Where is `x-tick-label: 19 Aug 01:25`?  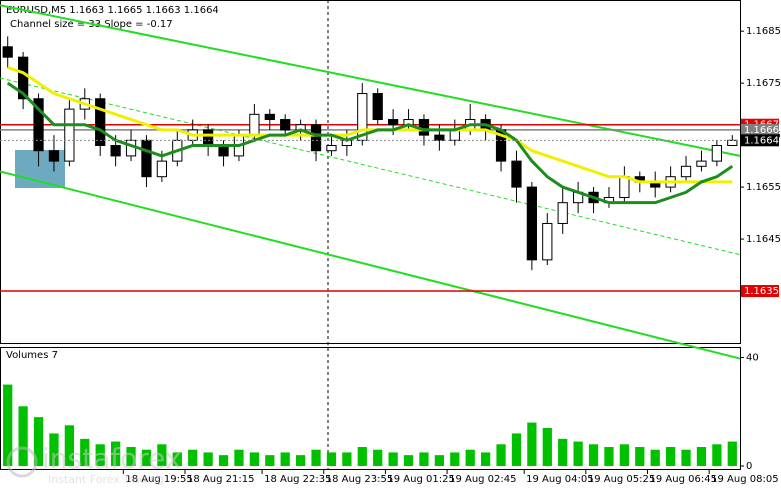 x-tick-label: 19 Aug 01:25 is located at coordinates (420, 479).